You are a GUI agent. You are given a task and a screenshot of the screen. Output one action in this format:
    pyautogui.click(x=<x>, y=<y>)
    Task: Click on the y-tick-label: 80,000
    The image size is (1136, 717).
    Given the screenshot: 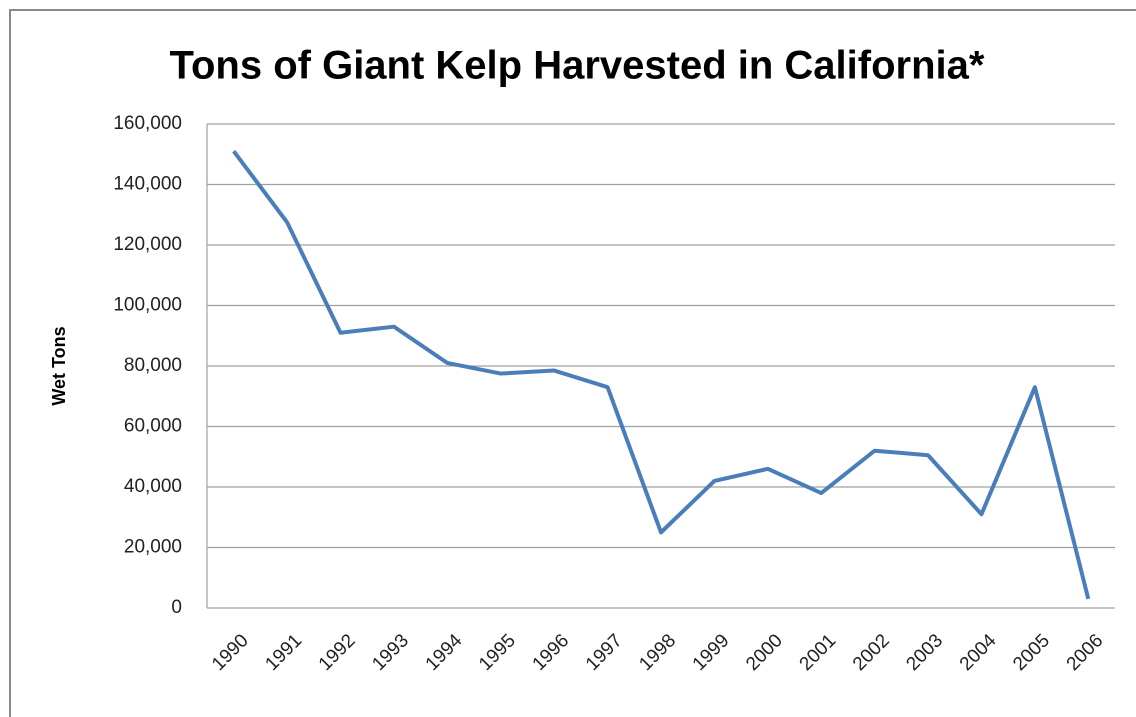 What is the action you would take?
    pyautogui.click(x=153, y=365)
    